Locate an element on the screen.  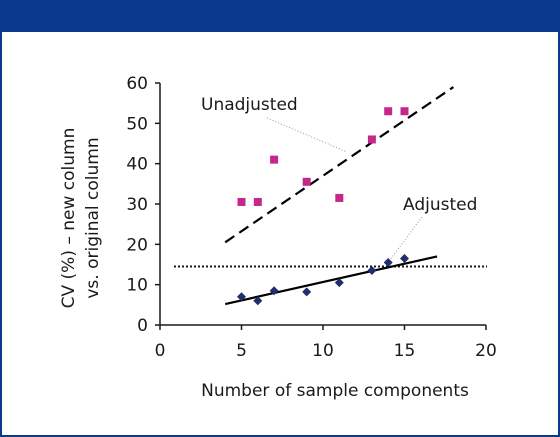
adjusted-annotation: Adjusted is located at coordinates (440, 205).